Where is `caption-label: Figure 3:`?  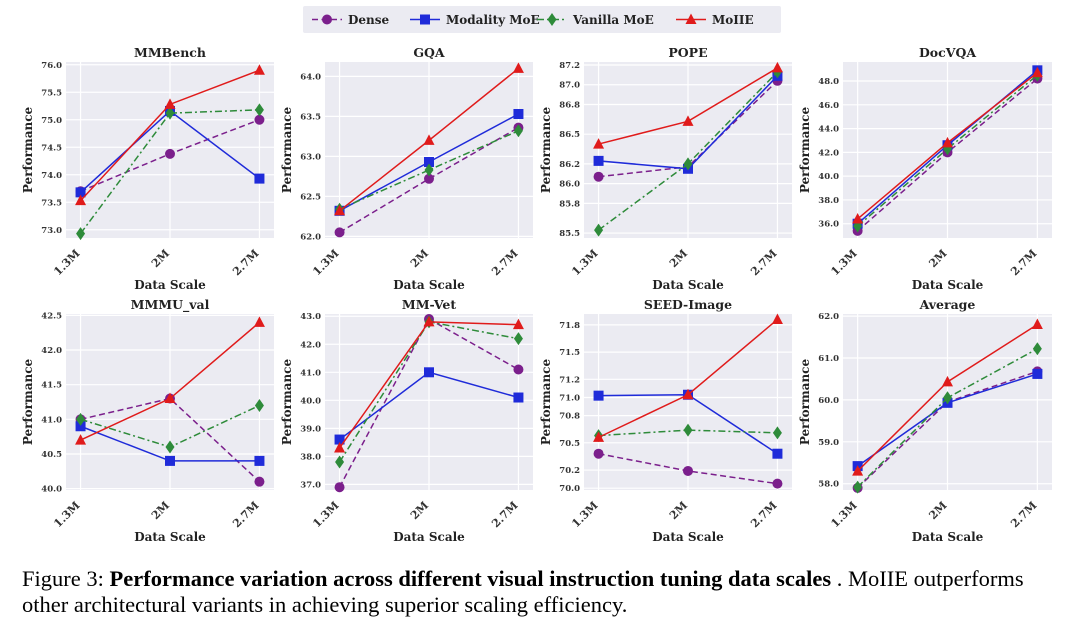
caption-label: Figure 3: is located at coordinates (66, 578).